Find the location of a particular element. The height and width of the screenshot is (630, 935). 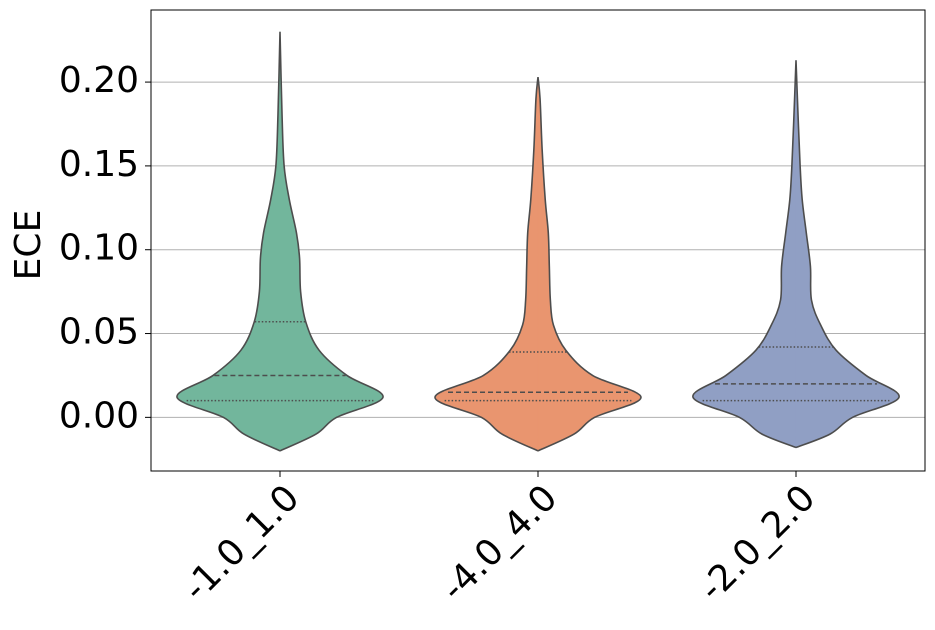

y-axis-label: ECE is located at coordinates (28, 245).